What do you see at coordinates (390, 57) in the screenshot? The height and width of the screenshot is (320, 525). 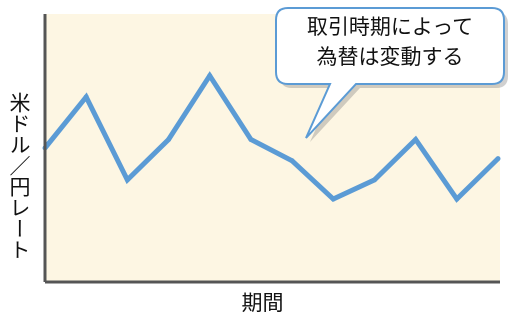 I see `annotation-line-2: 為替は変動する` at bounding box center [390, 57].